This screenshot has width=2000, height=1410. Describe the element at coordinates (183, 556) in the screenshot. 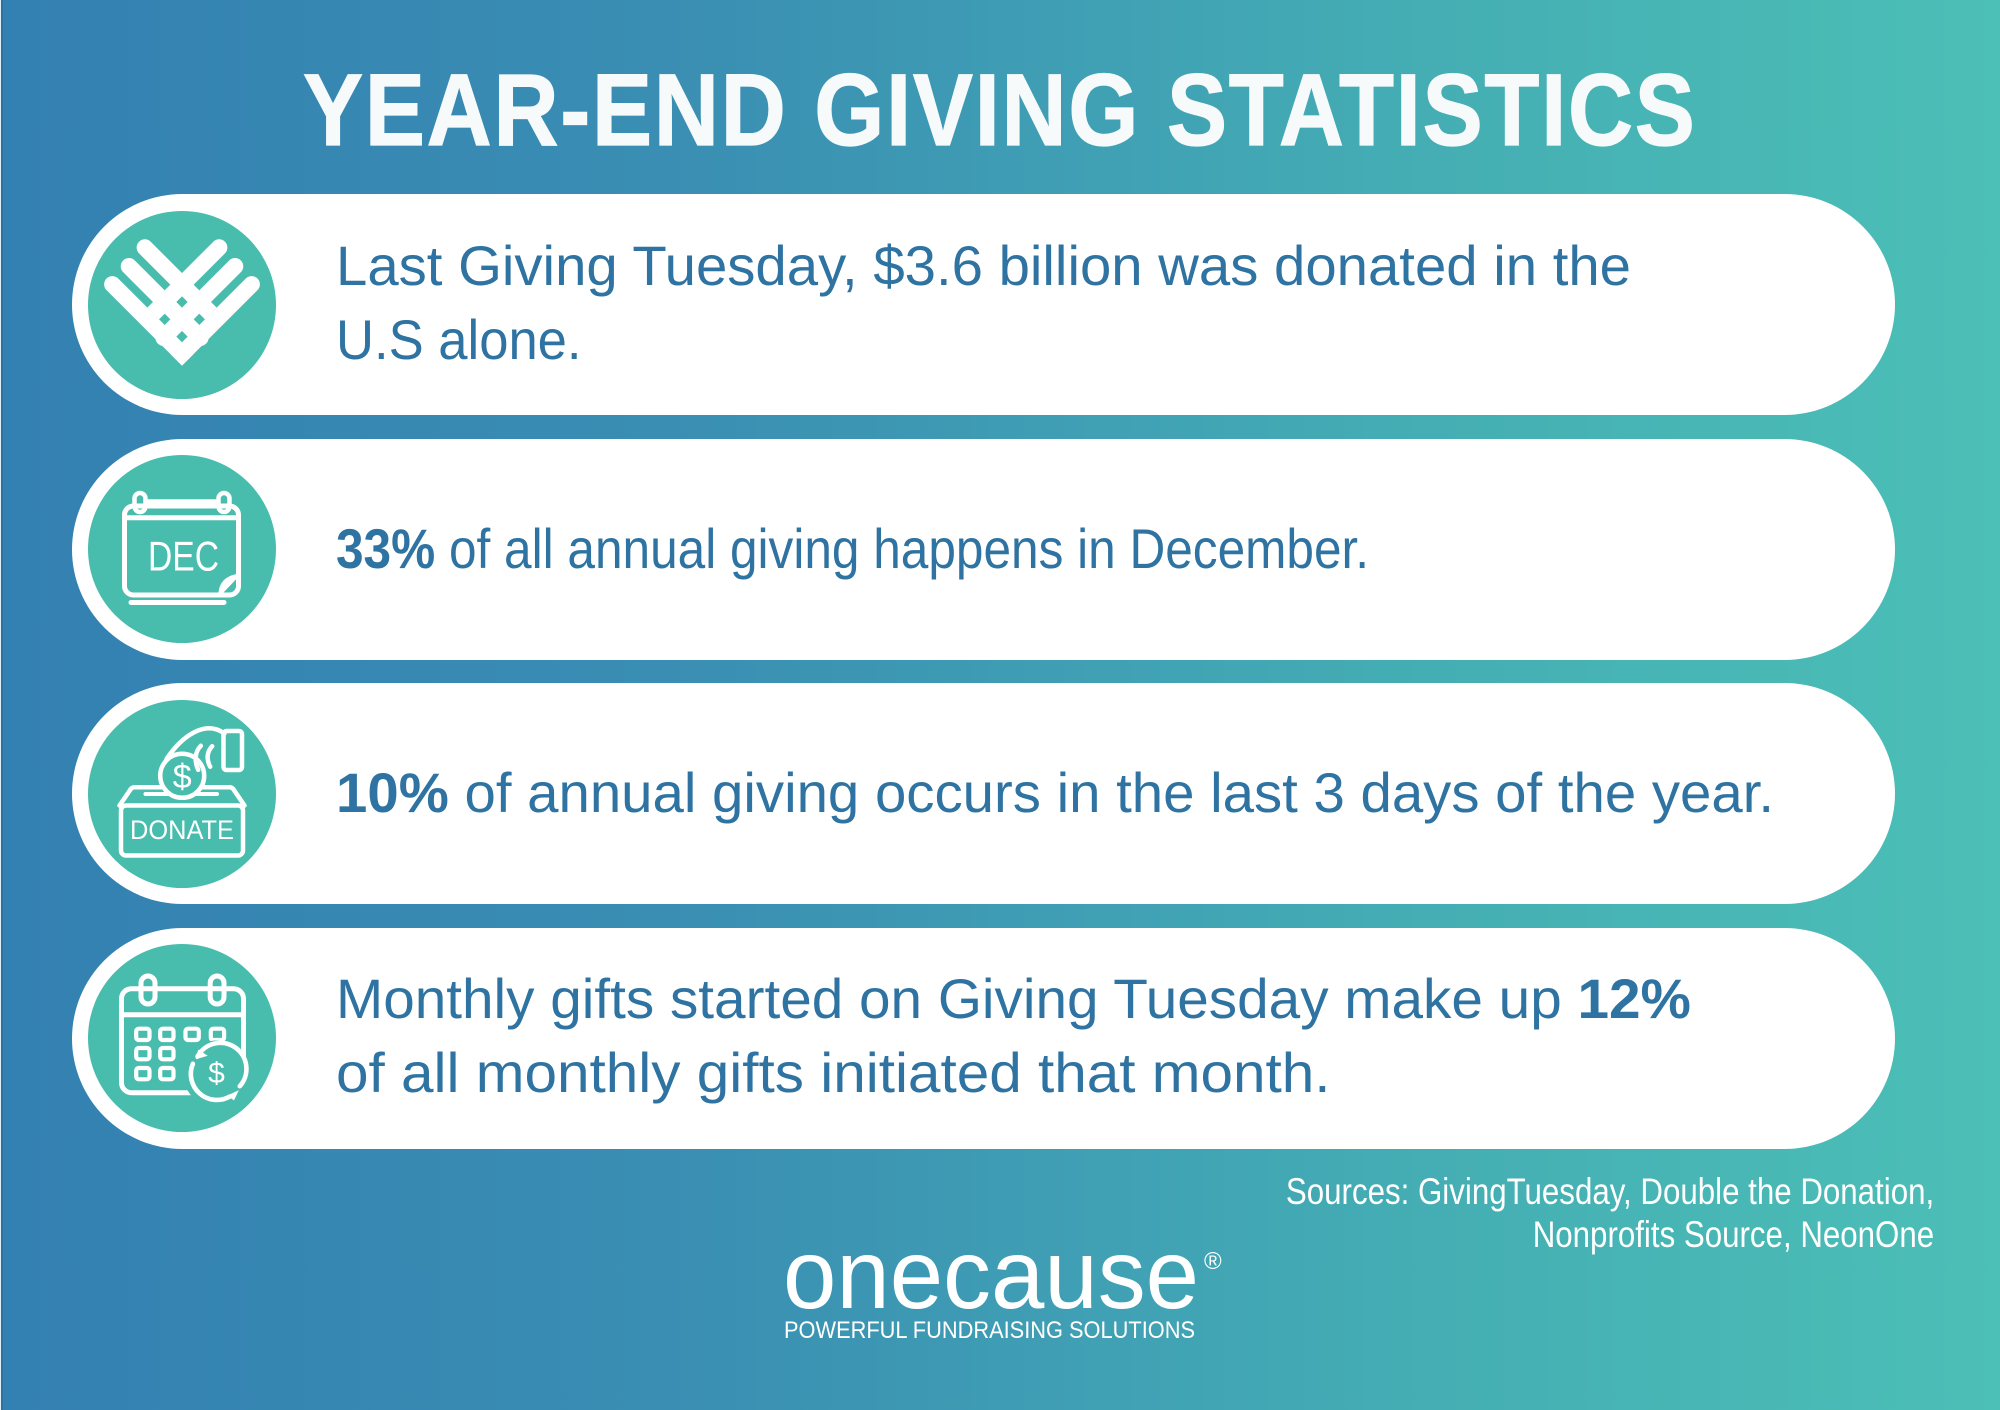

I see `svg-text: DEC` at that location.